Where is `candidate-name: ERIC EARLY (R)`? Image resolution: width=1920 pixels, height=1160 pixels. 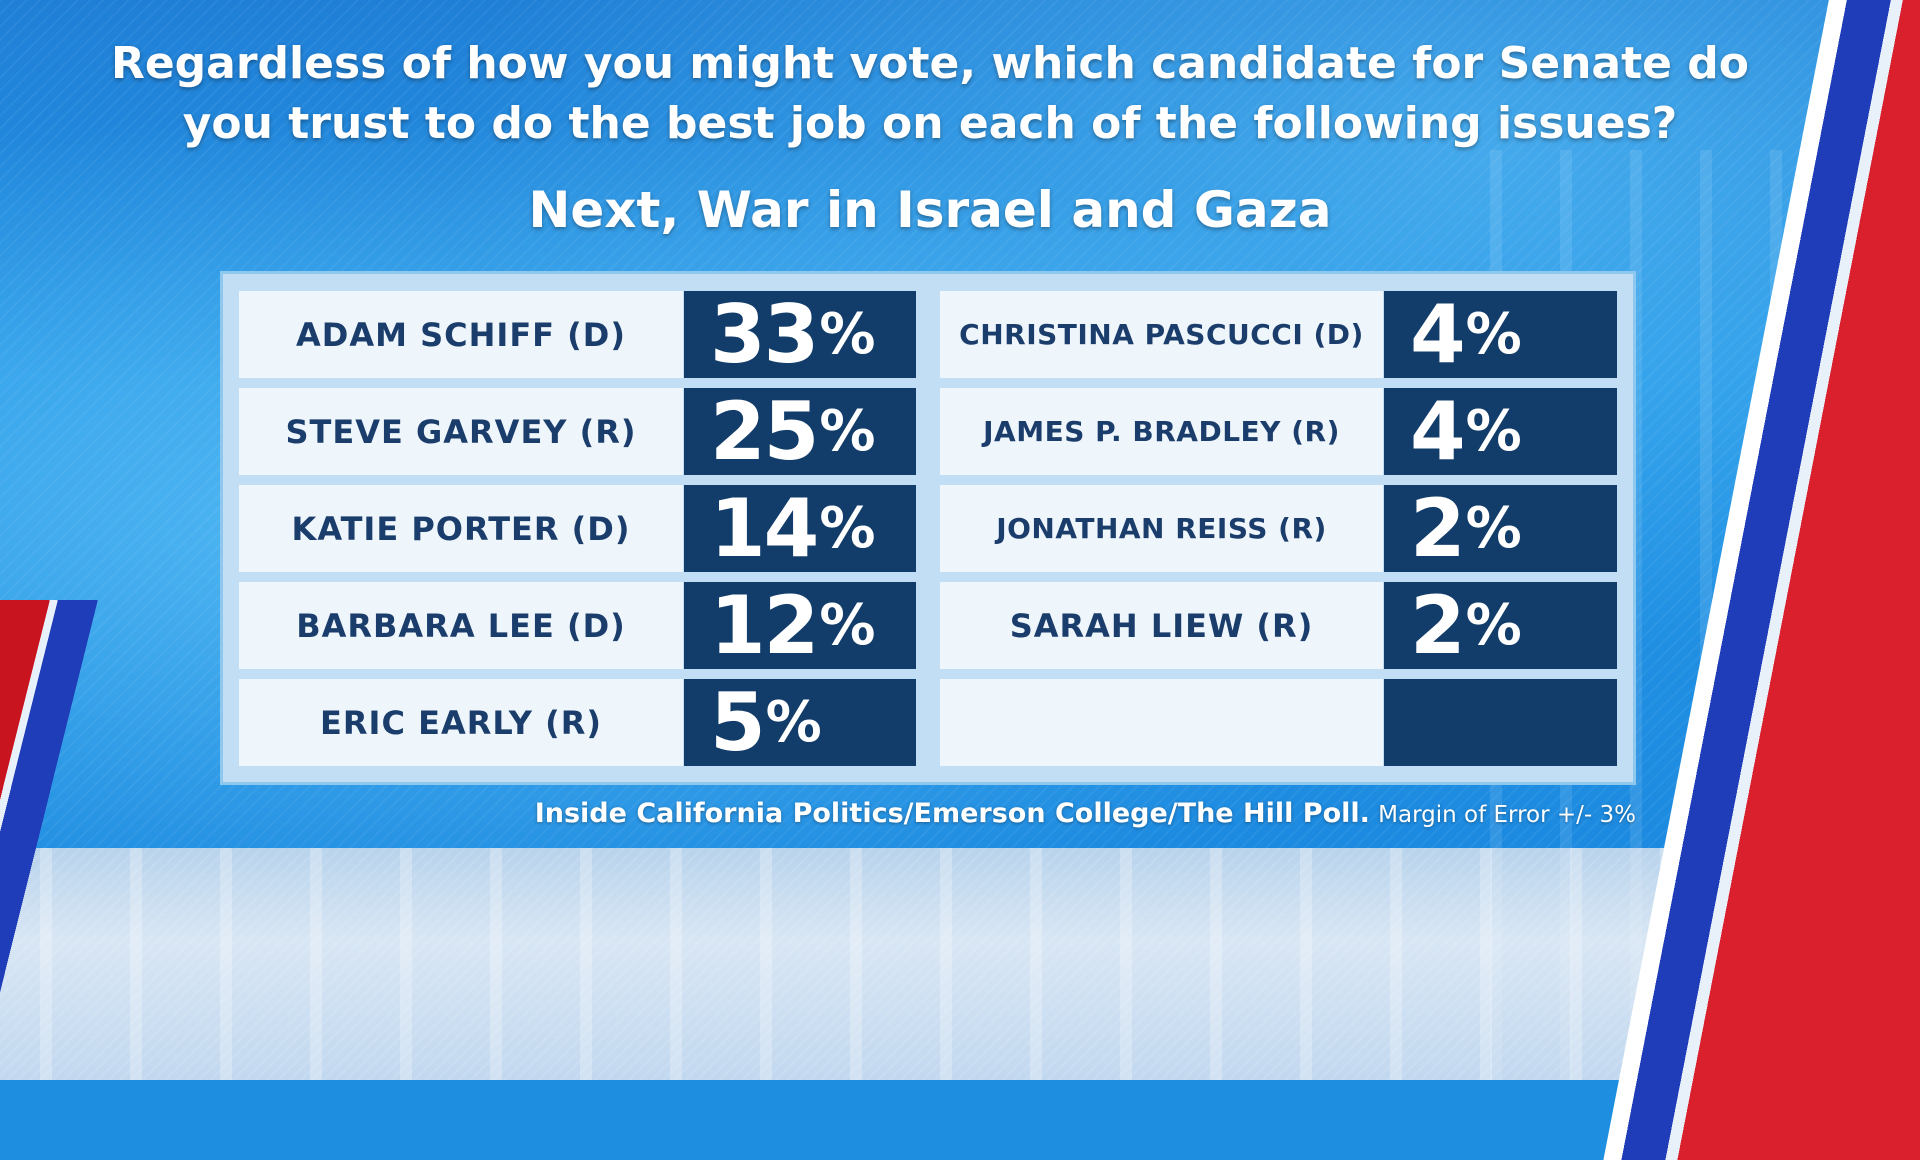 candidate-name: ERIC EARLY (R) is located at coordinates (461, 722).